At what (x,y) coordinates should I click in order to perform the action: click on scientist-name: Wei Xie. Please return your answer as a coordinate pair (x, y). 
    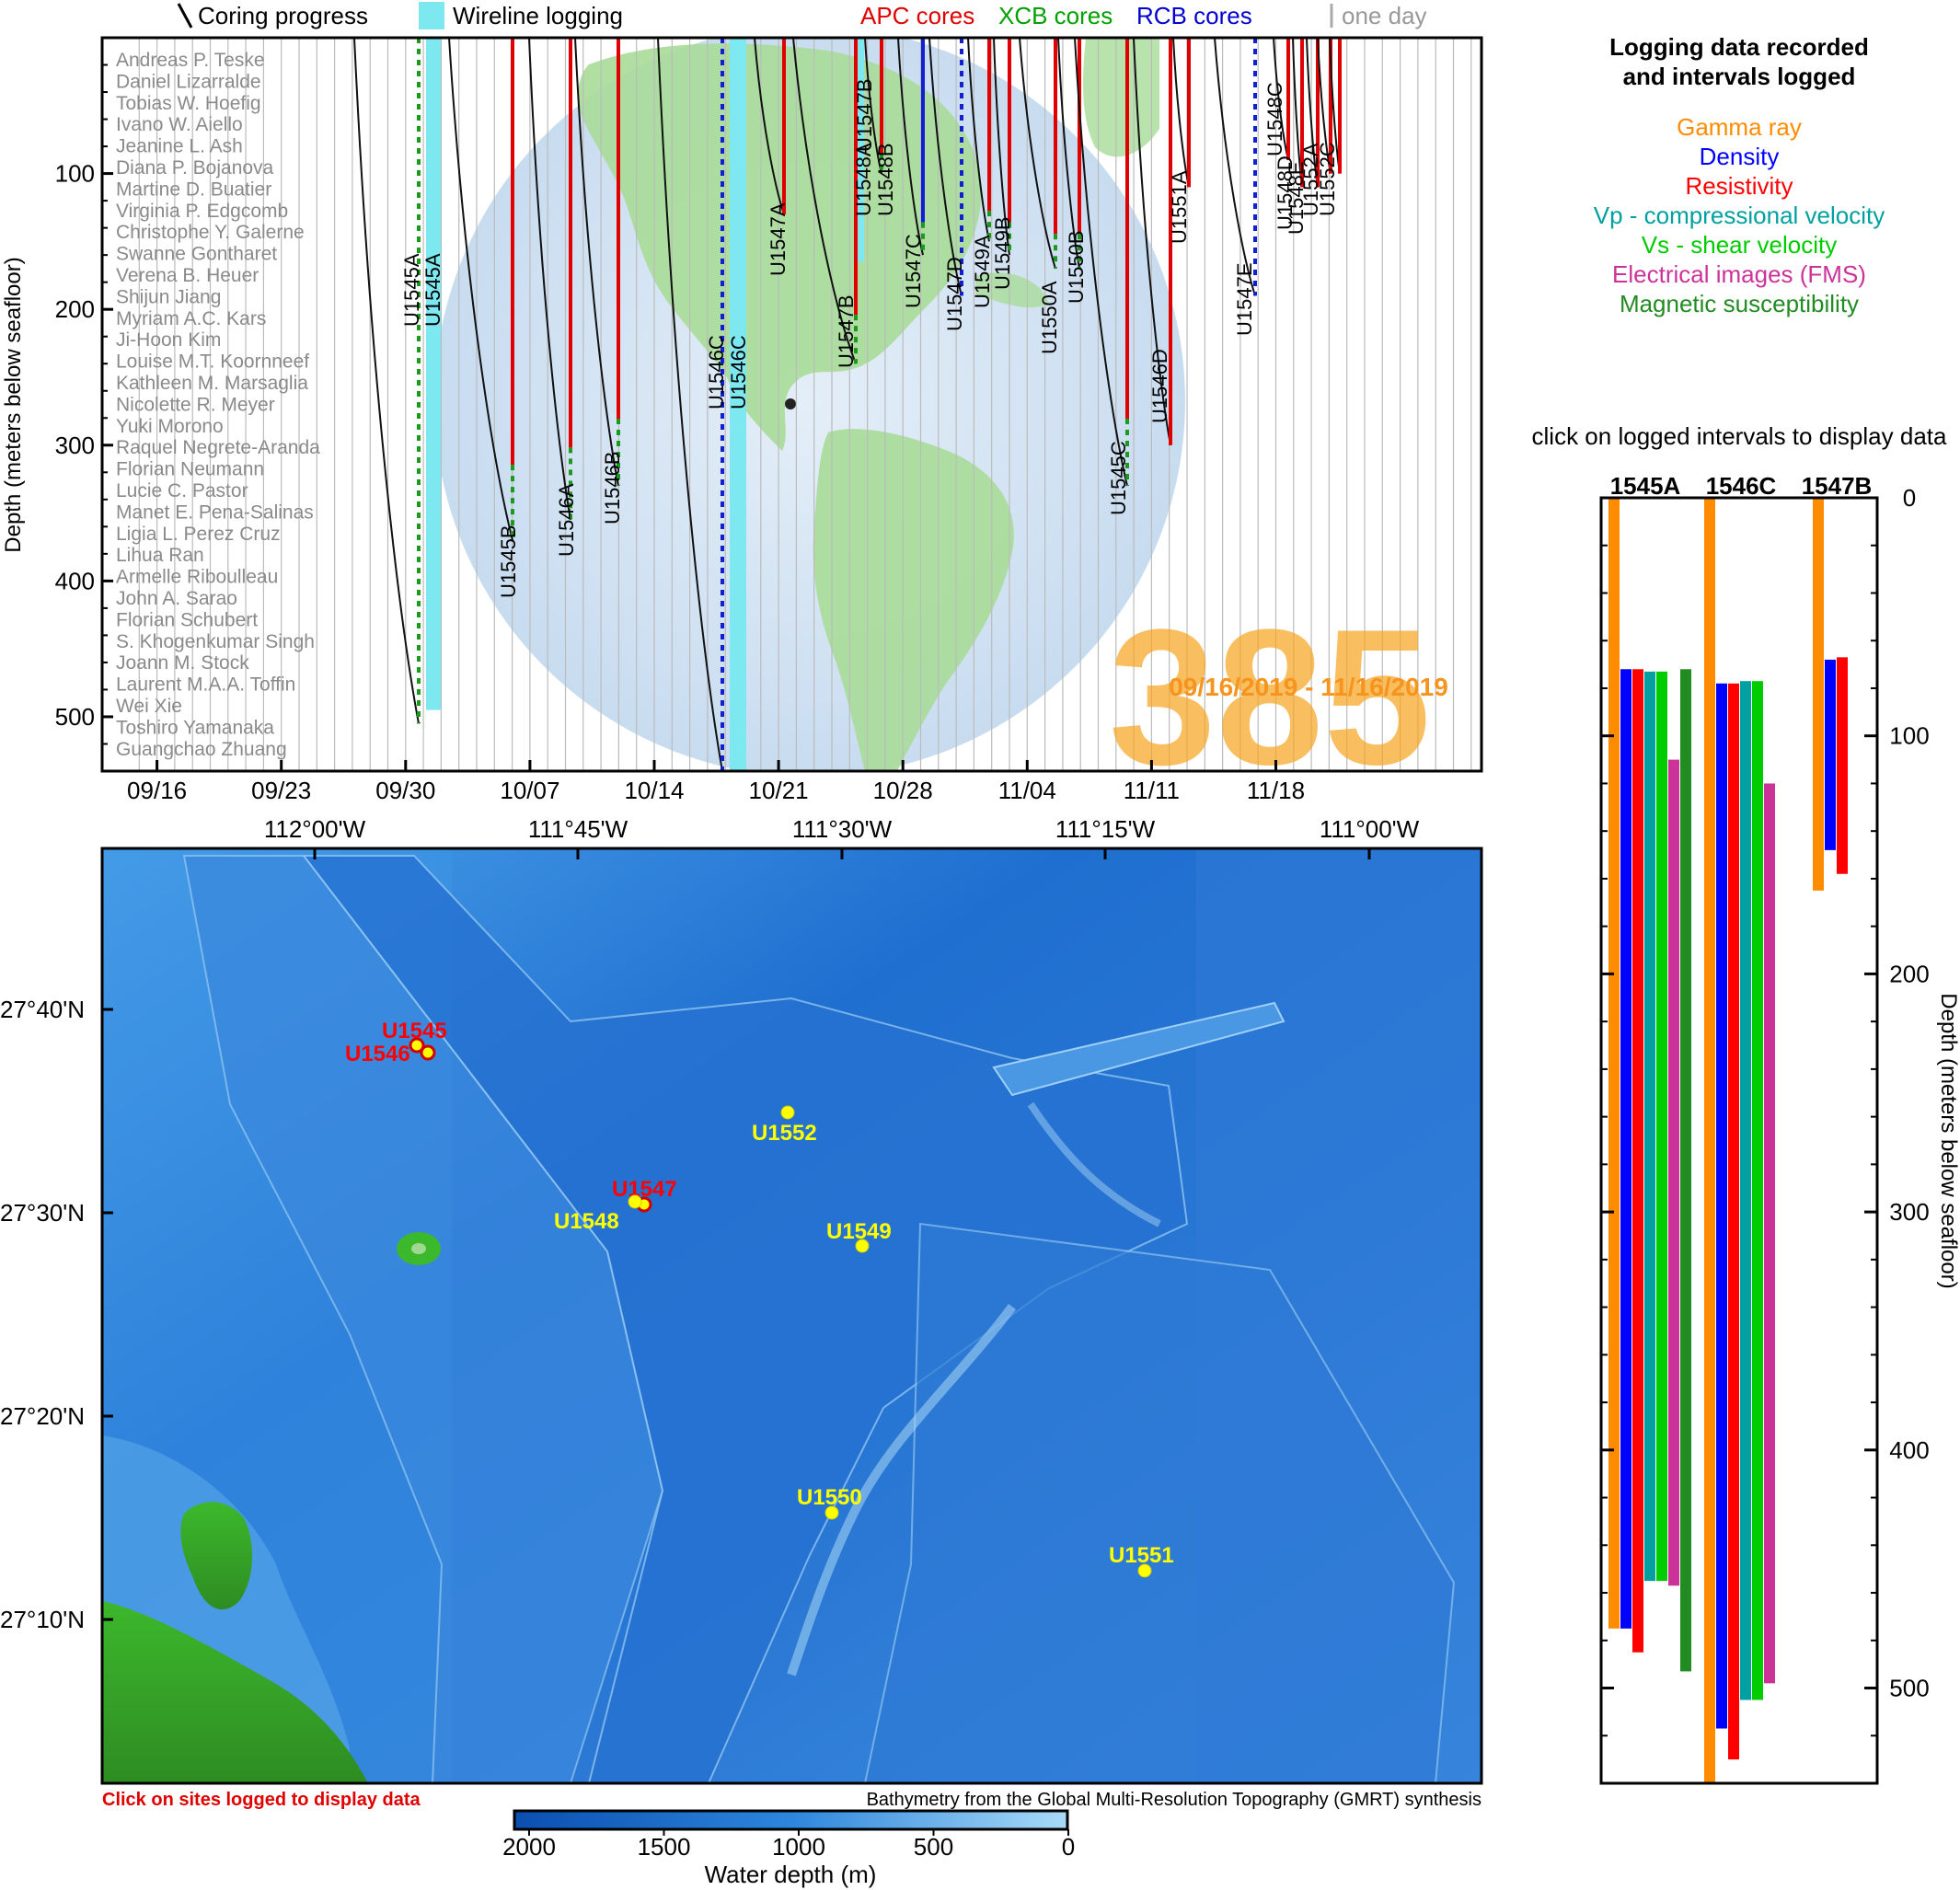
    Looking at the image, I should click on (149, 706).